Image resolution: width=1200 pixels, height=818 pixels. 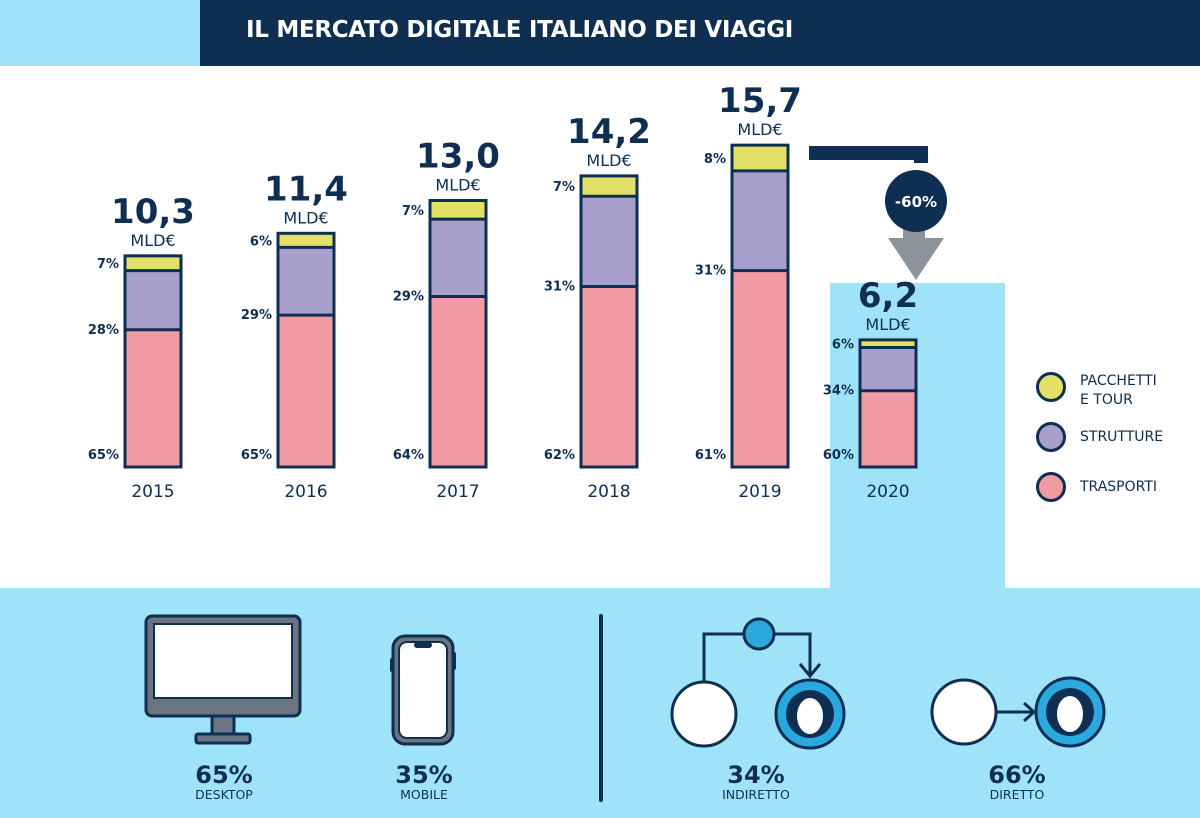 What do you see at coordinates (457, 492) in the screenshot?
I see `year-label-2017: 2017` at bounding box center [457, 492].